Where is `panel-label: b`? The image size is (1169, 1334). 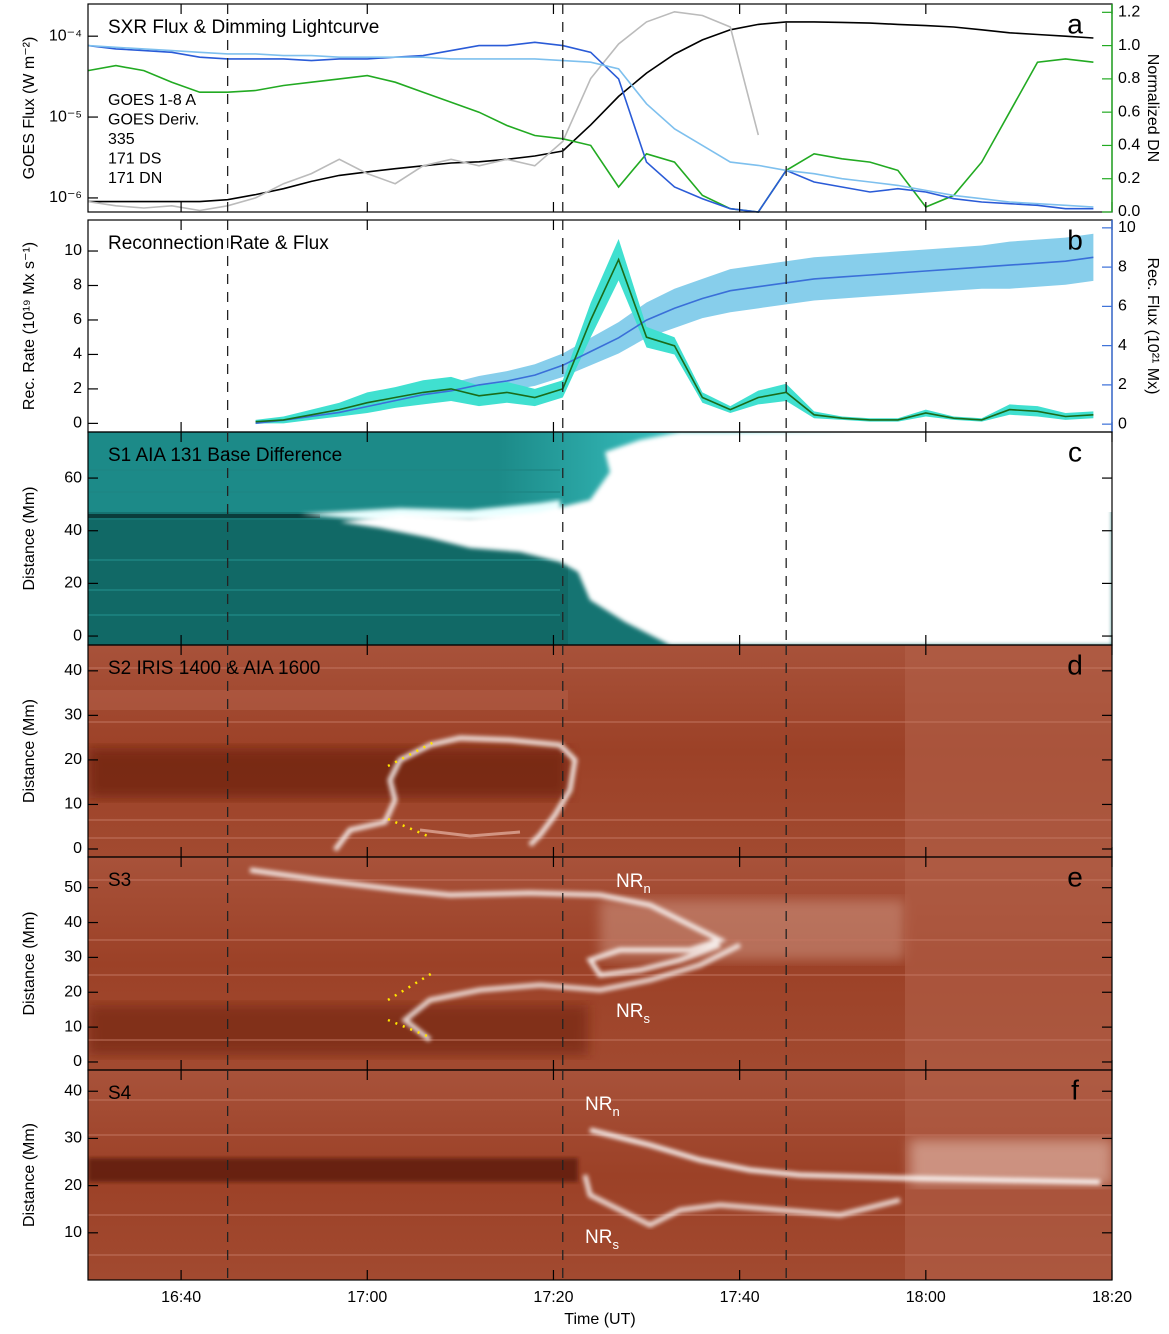
panel-label: b is located at coordinates (1075, 239).